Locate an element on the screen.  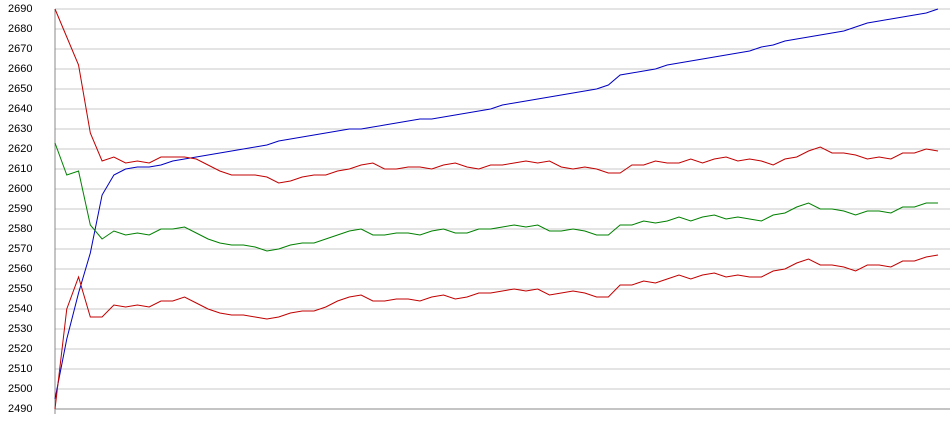
y-tick-label: 2500 is located at coordinates (20, 389).